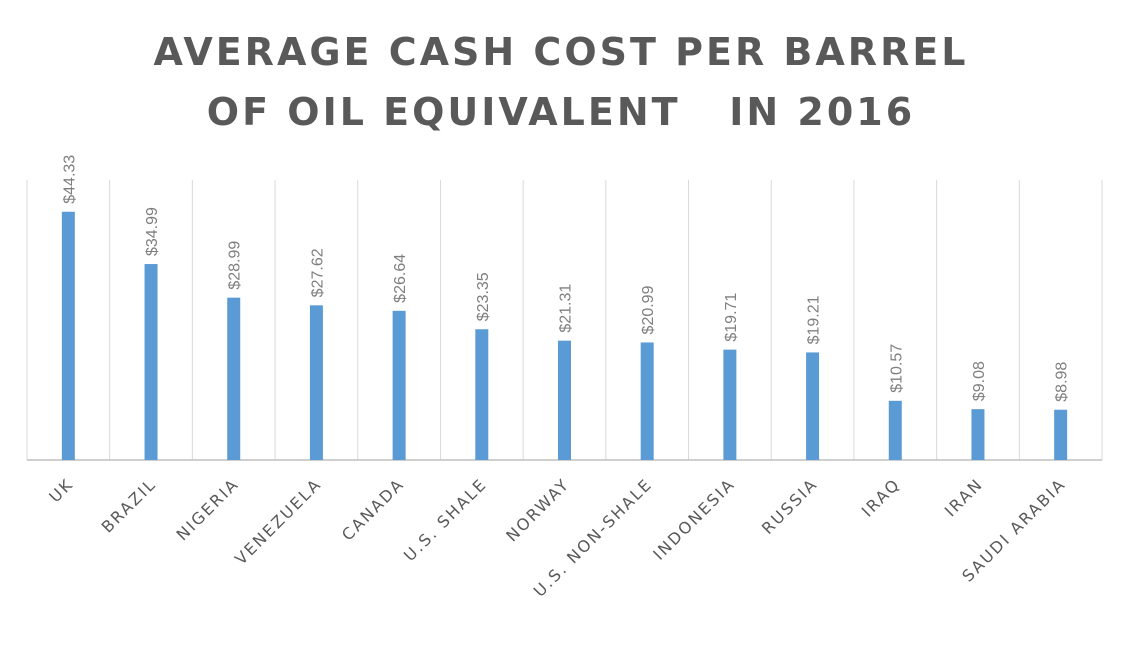  Describe the element at coordinates (235, 265) in the screenshot. I see `data-label: $28.99` at that location.